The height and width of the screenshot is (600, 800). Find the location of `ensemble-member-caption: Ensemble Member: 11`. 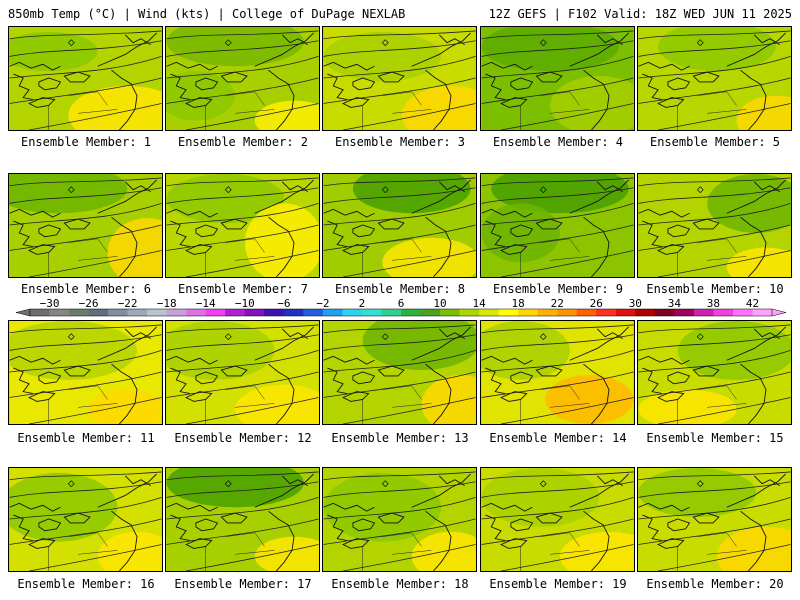

ensemble-member-caption: Ensemble Member: 11 is located at coordinates (86, 438).